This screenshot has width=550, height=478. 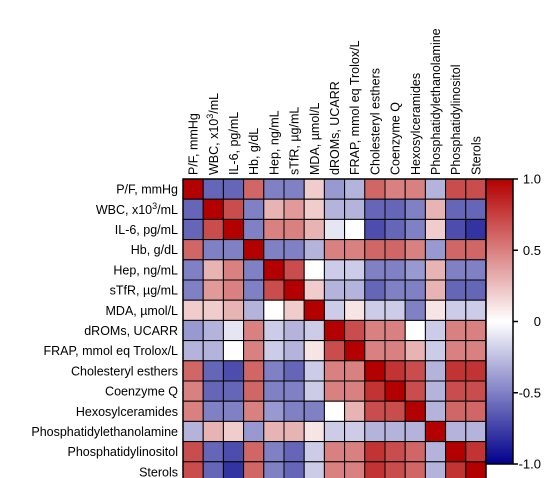 I want to click on heatmap-cell-r14-c13, so click(x=456, y=469).